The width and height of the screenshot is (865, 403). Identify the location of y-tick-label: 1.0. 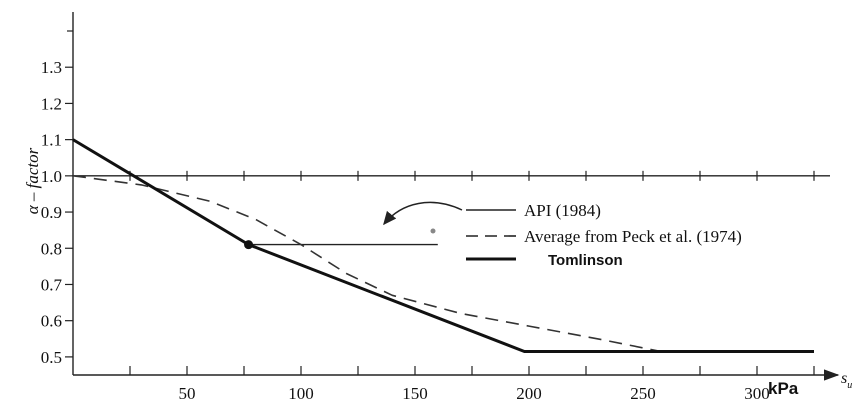
(51, 176).